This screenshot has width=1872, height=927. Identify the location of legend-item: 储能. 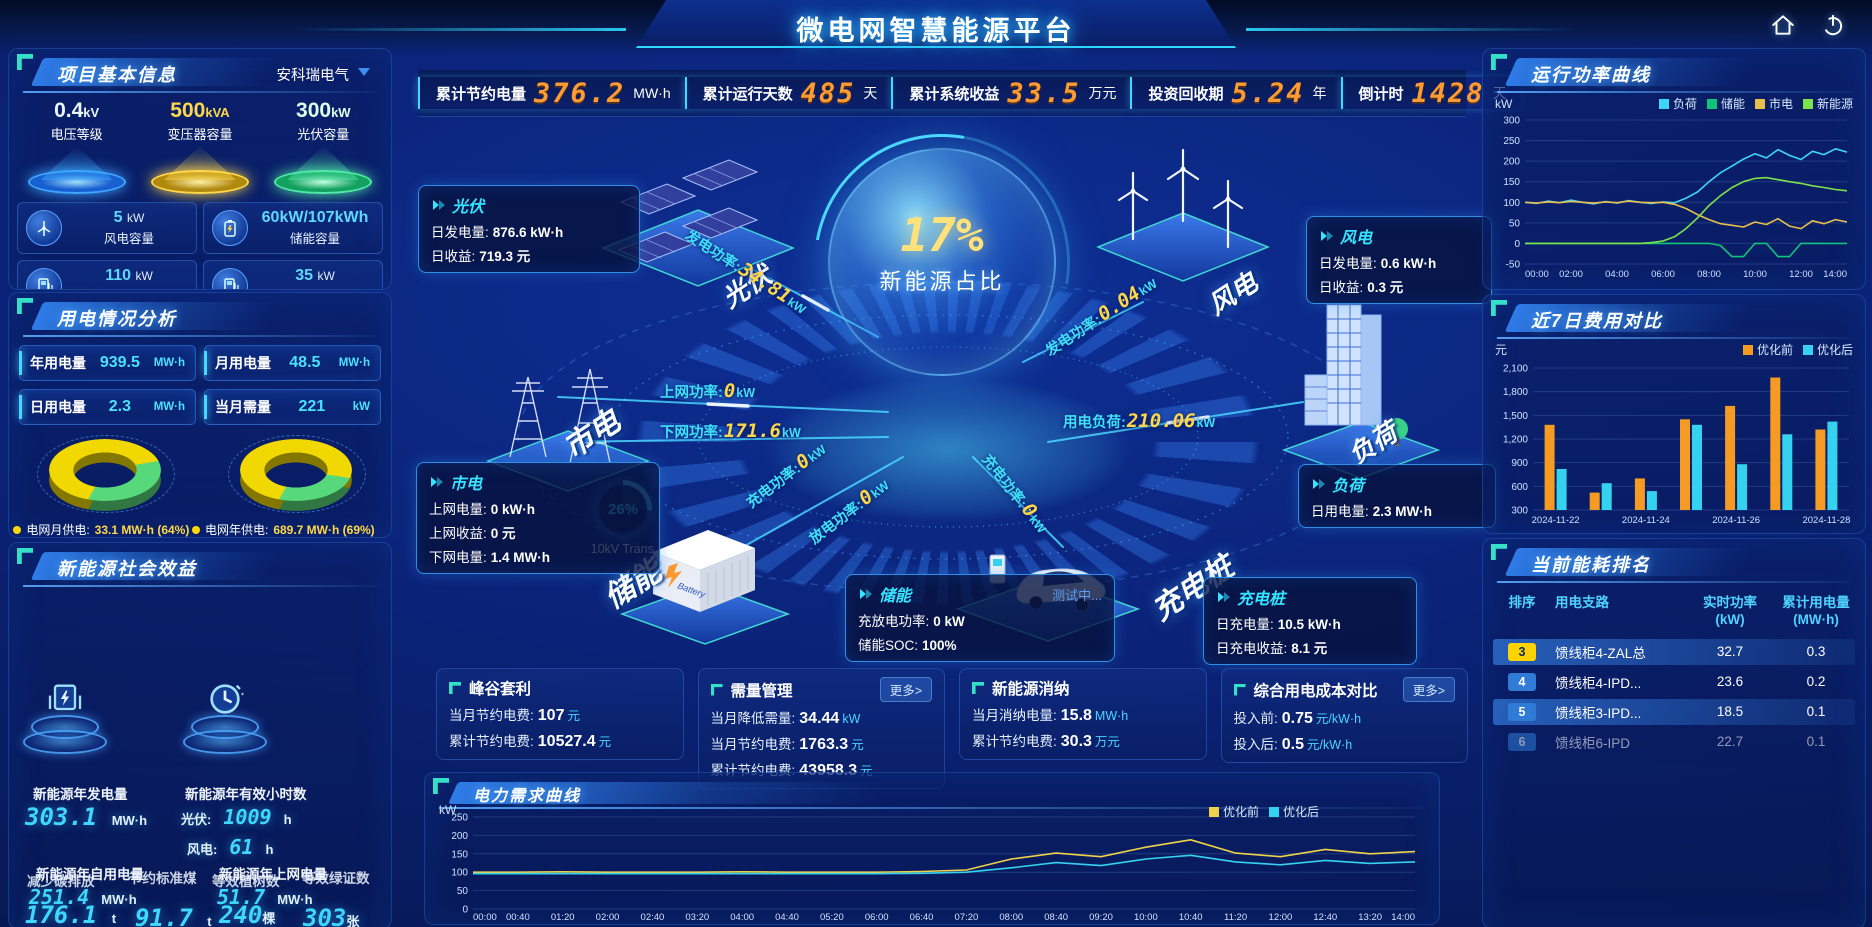
(1725, 103).